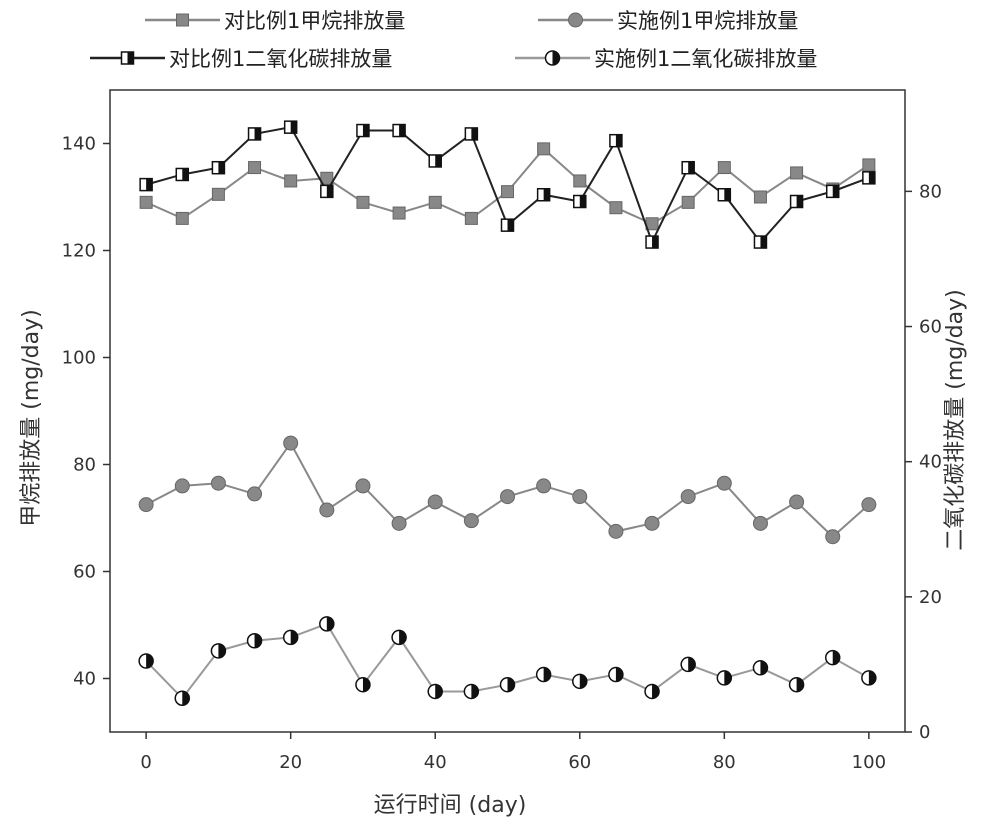  I want to click on x-axis-title: 运行时间 (day), so click(450, 805).